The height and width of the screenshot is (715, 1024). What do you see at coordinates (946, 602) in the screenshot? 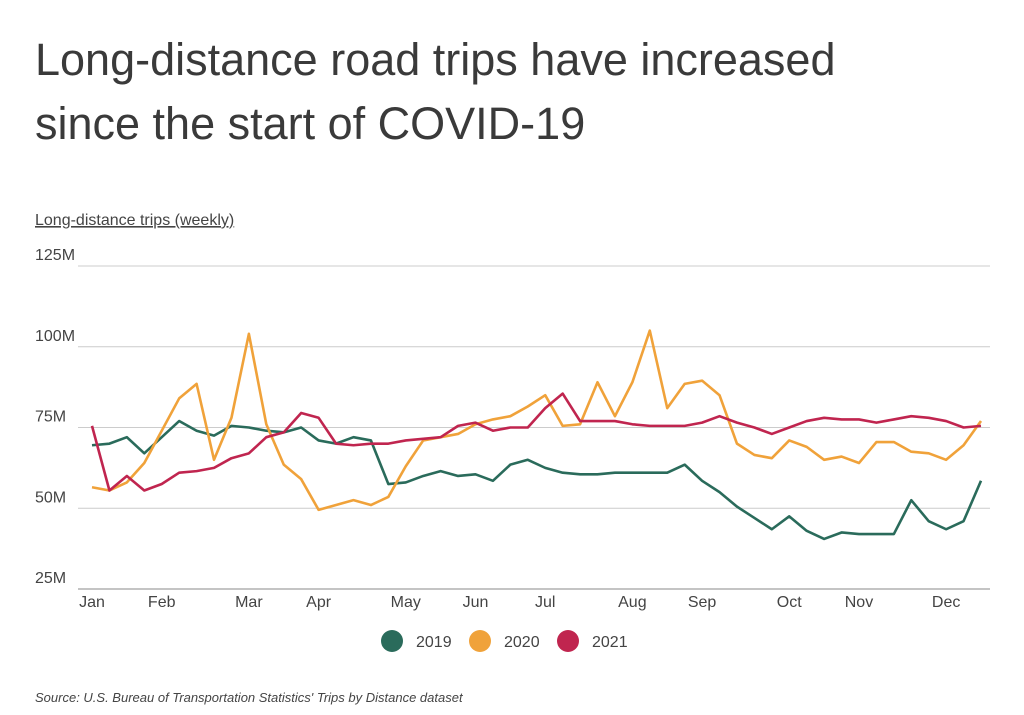
I see `x-tick-label: Dec` at bounding box center [946, 602].